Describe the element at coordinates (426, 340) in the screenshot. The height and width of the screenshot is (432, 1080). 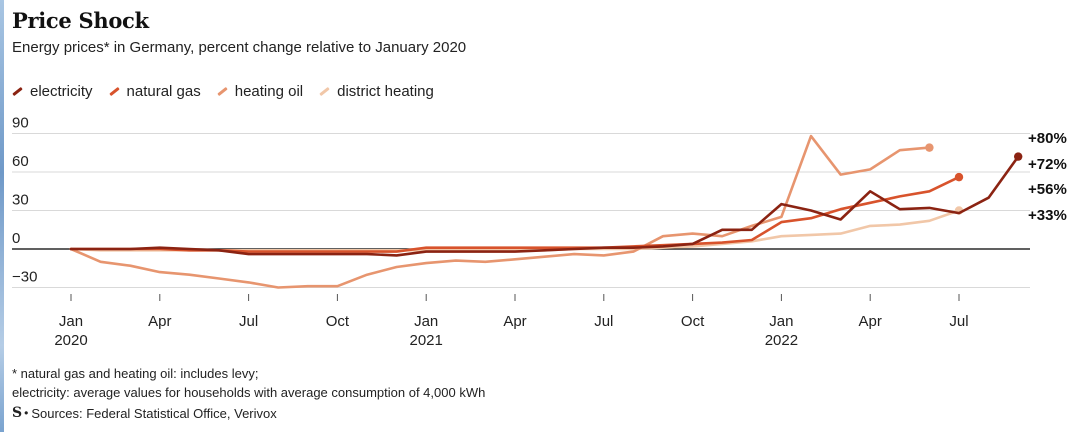
I see `x-tick-year-label: 2021` at that location.